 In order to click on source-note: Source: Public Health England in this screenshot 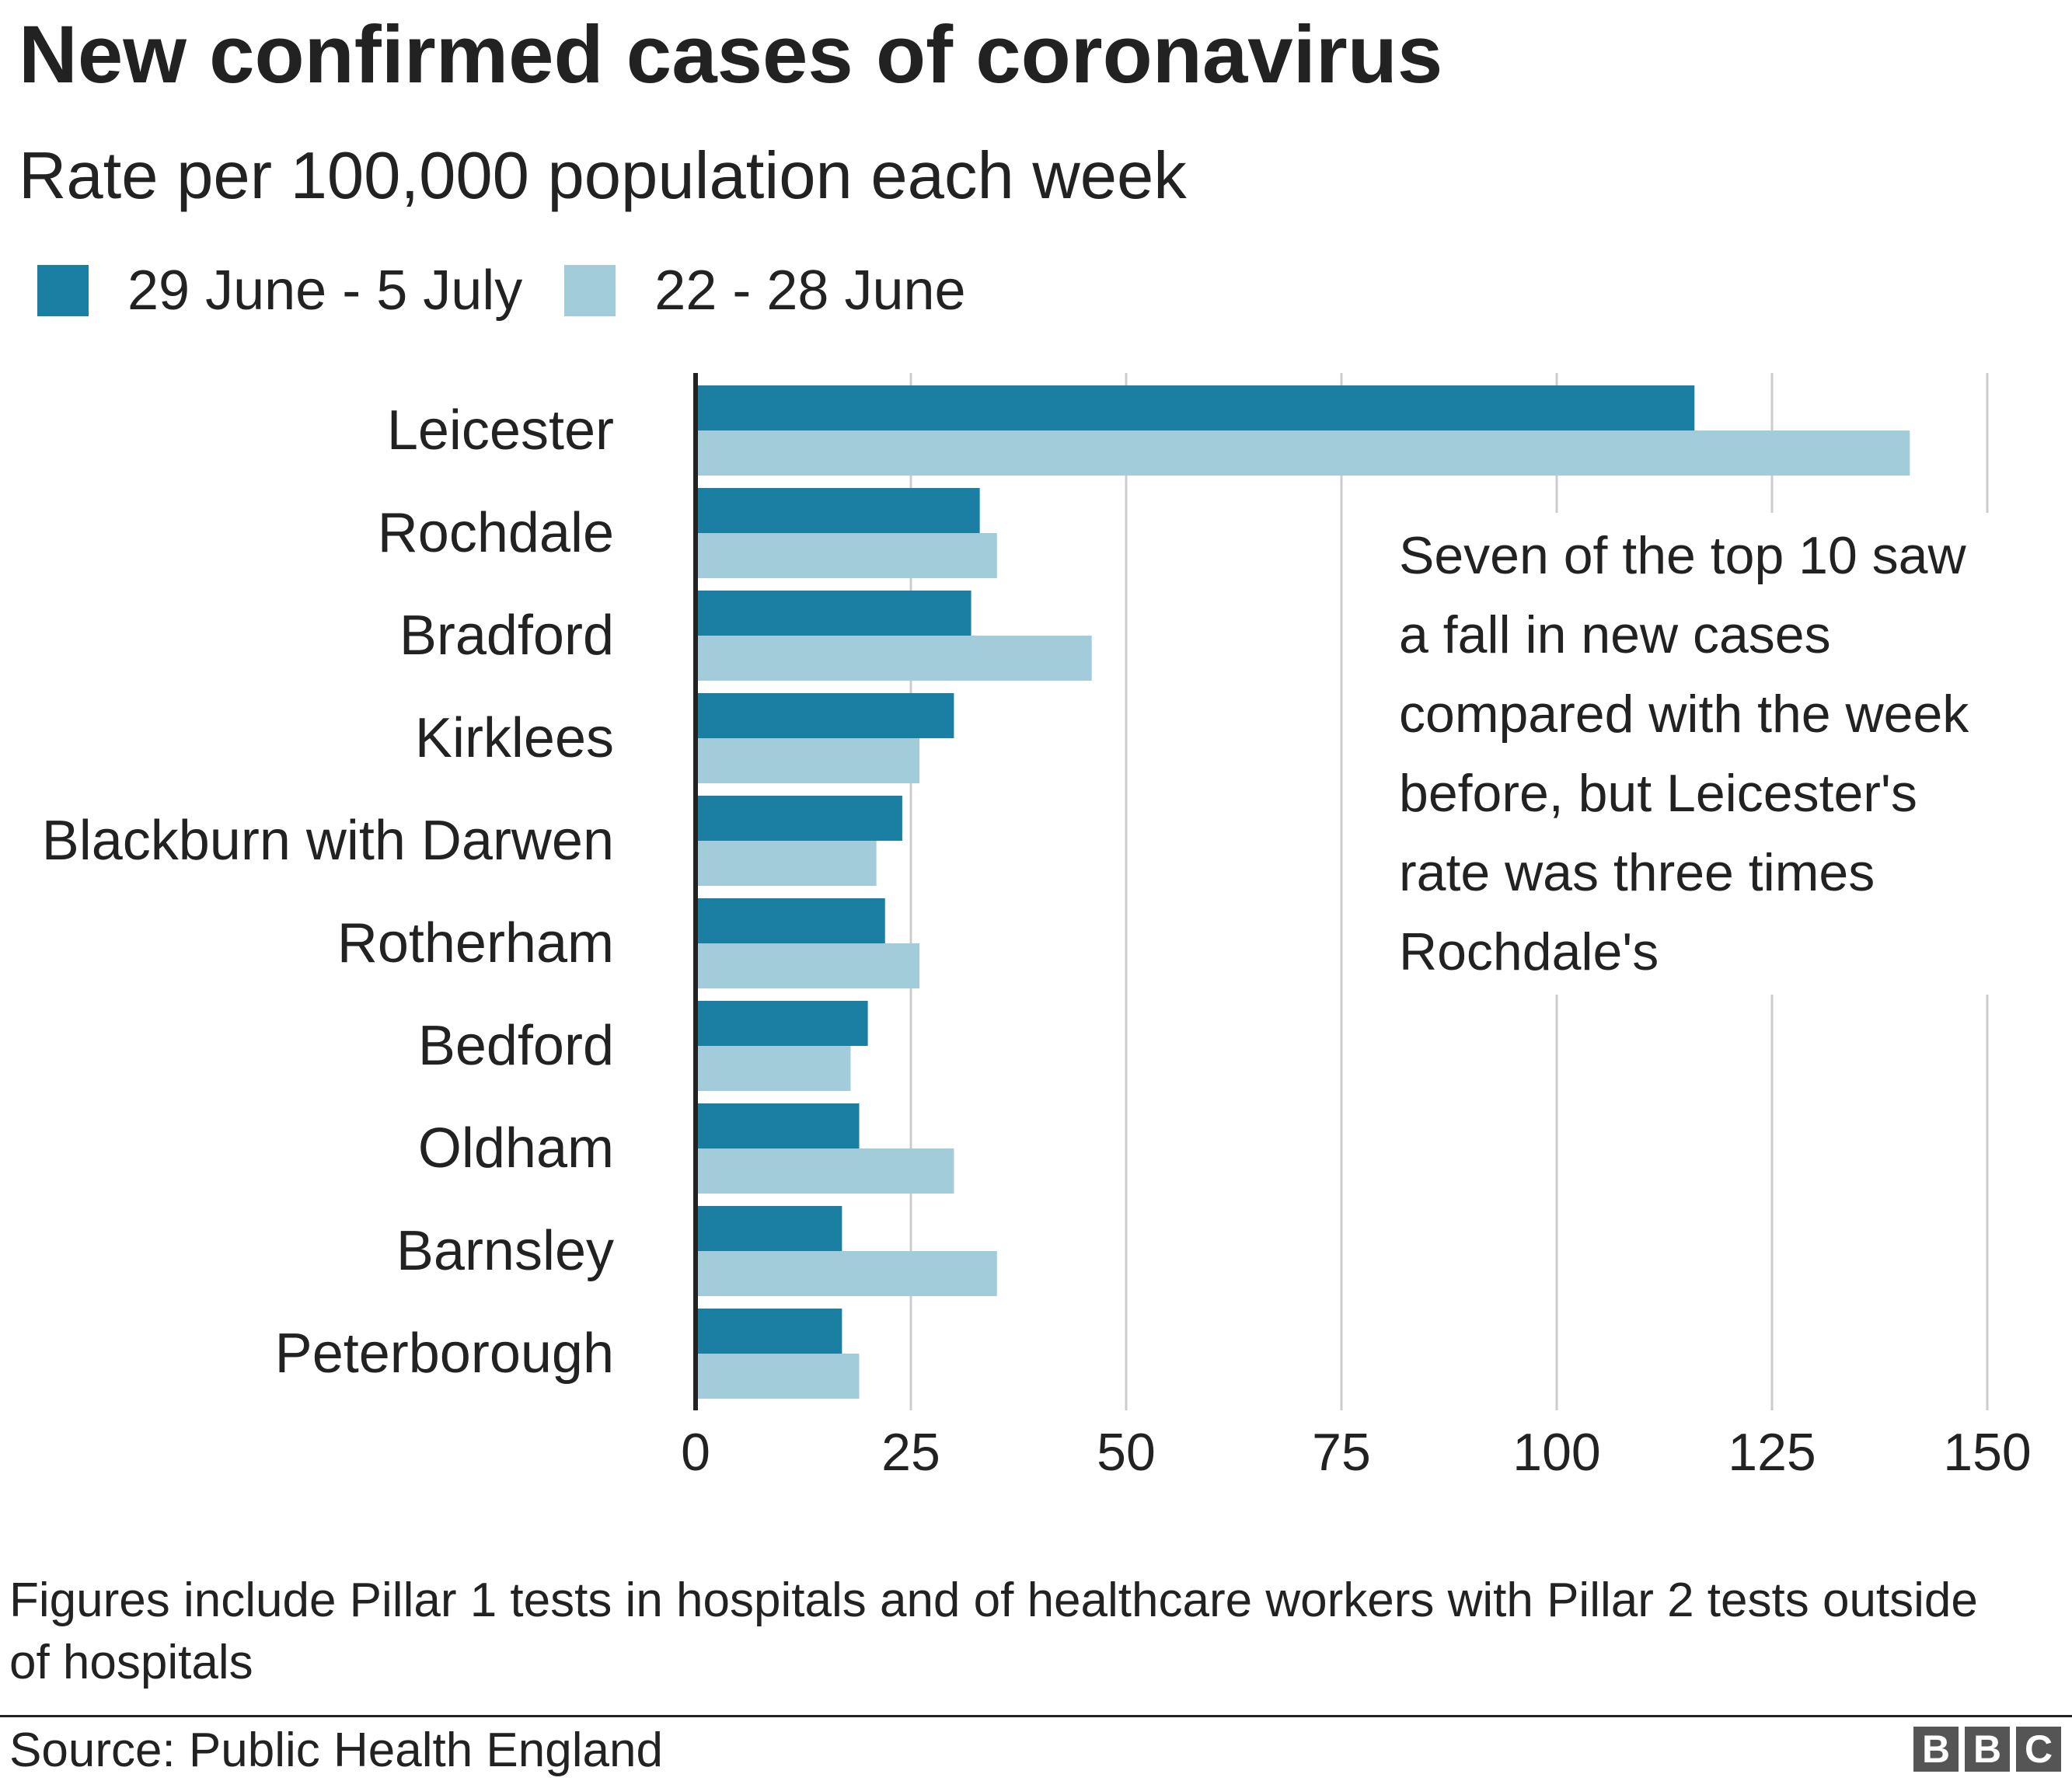, I will do `click(336, 1750)`.